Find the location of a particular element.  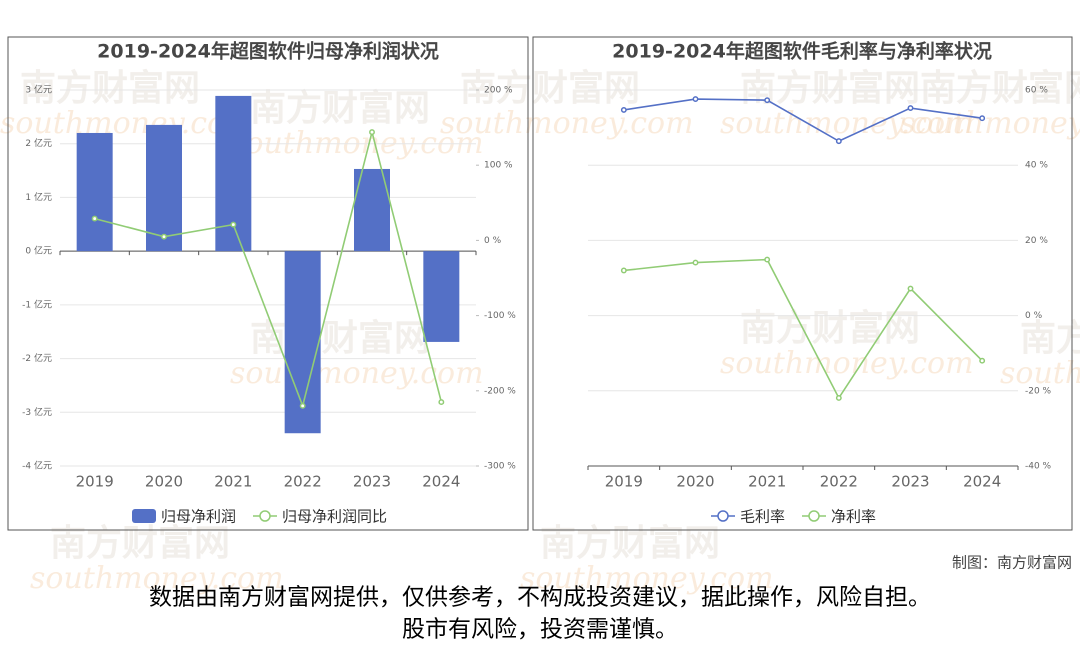

y-tick-label: 60 % is located at coordinates (1036, 91).